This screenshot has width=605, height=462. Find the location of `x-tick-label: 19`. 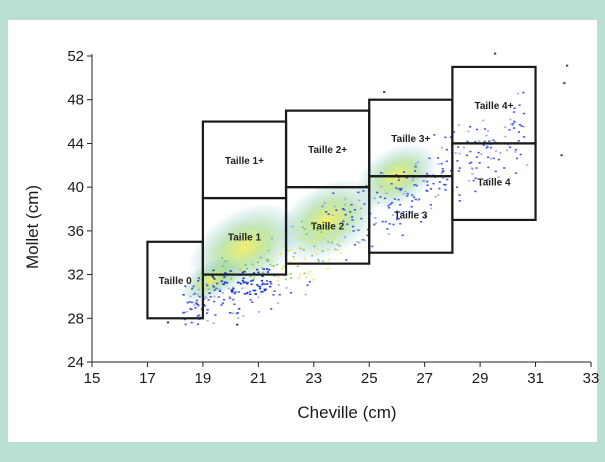

x-tick-label: 19 is located at coordinates (203, 378).